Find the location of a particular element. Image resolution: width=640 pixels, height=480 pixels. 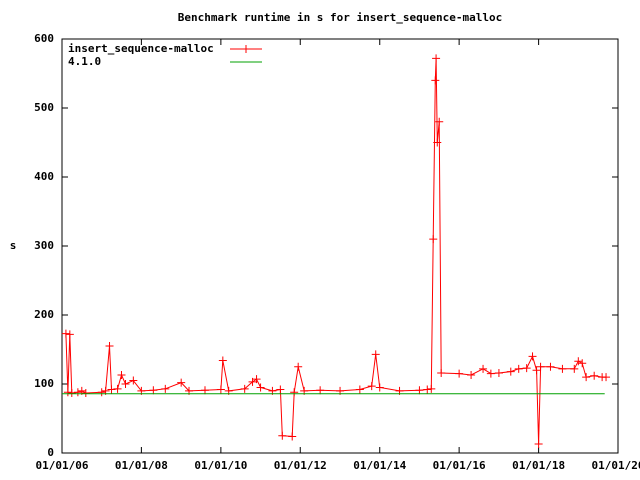

y-tick-label: 100 is located at coordinates (44, 383).